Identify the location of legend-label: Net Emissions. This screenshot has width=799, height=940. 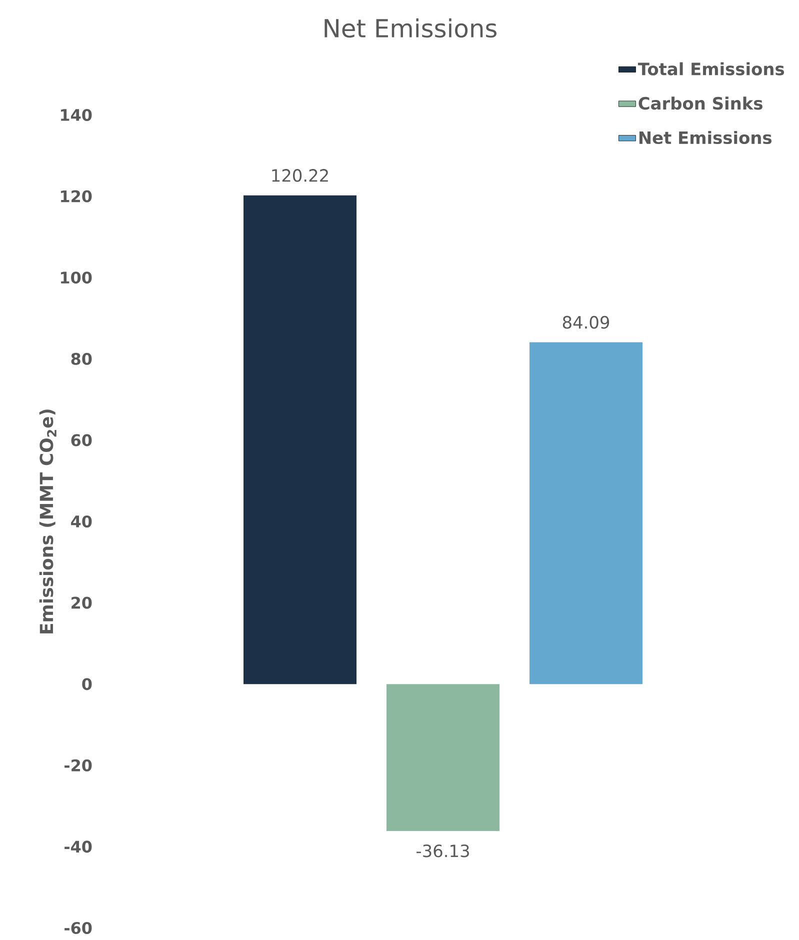
(705, 137).